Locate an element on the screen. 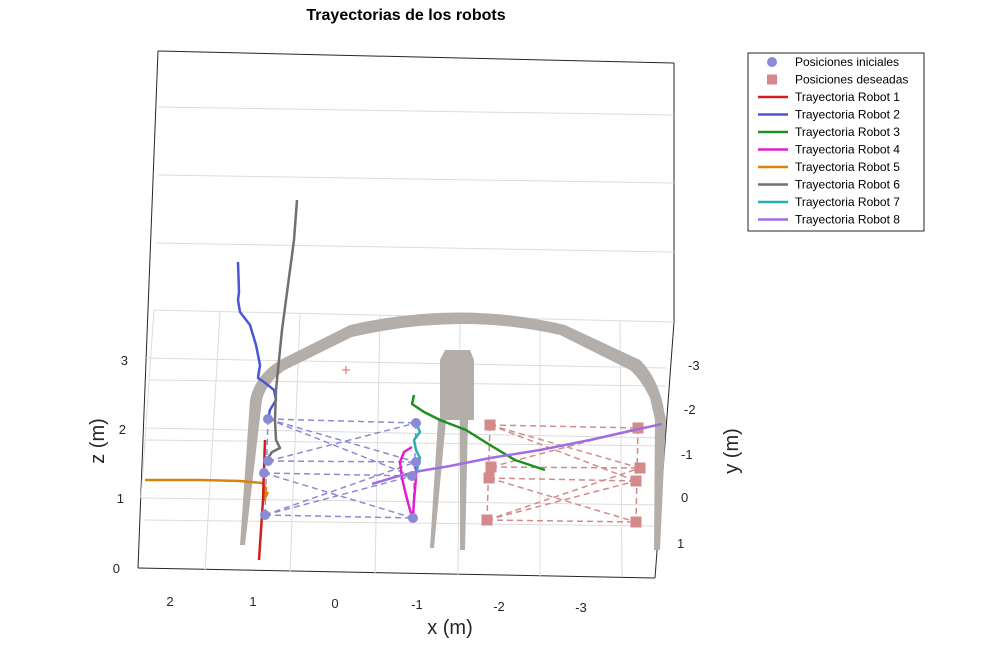 This screenshot has height=650, width=1000. legend-label: Posiciones deseadas is located at coordinates (851, 80).